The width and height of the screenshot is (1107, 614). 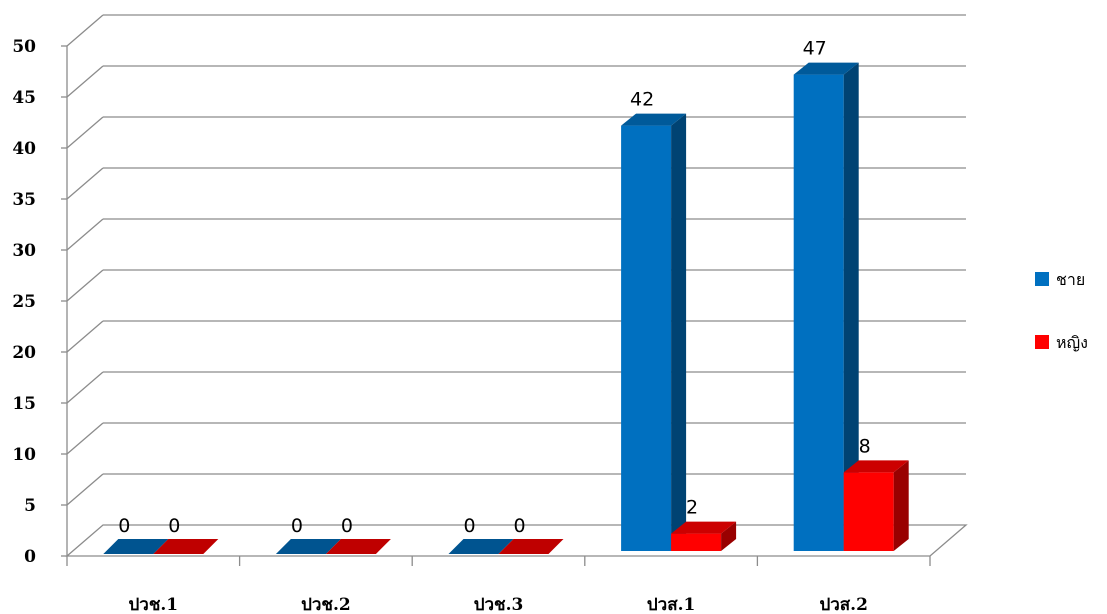 I want to click on y-tick-label: 10, so click(x=24, y=455).